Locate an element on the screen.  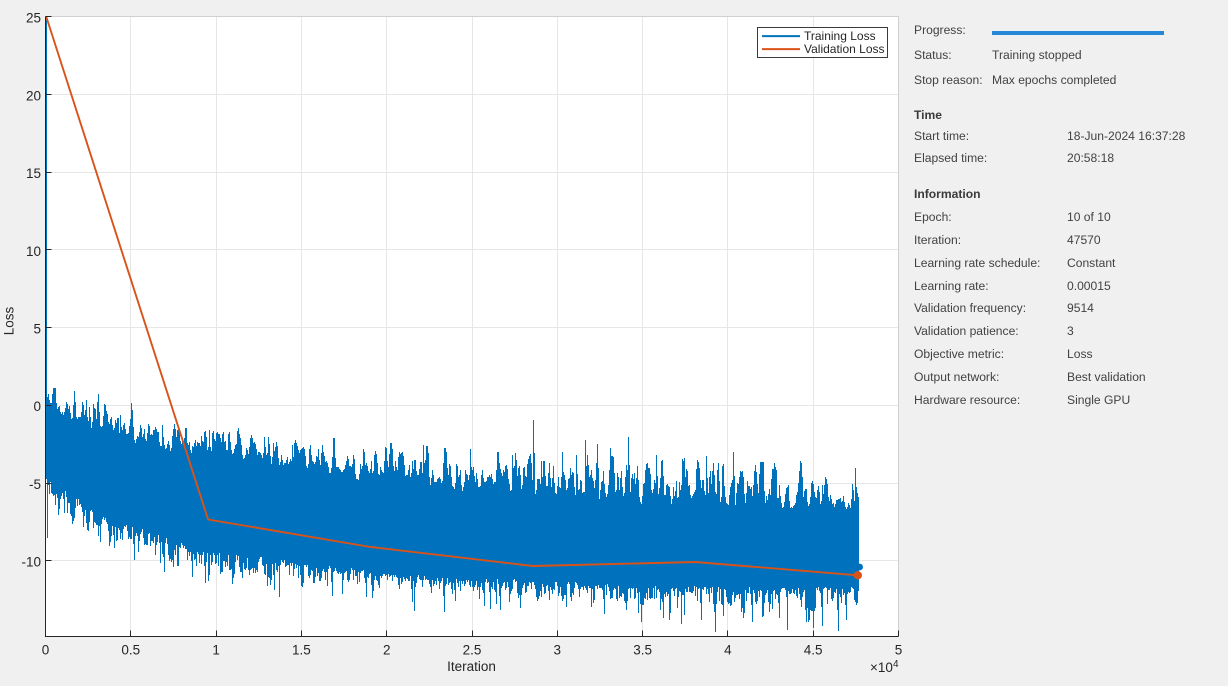
svg-text: -5 is located at coordinates (35, 484).